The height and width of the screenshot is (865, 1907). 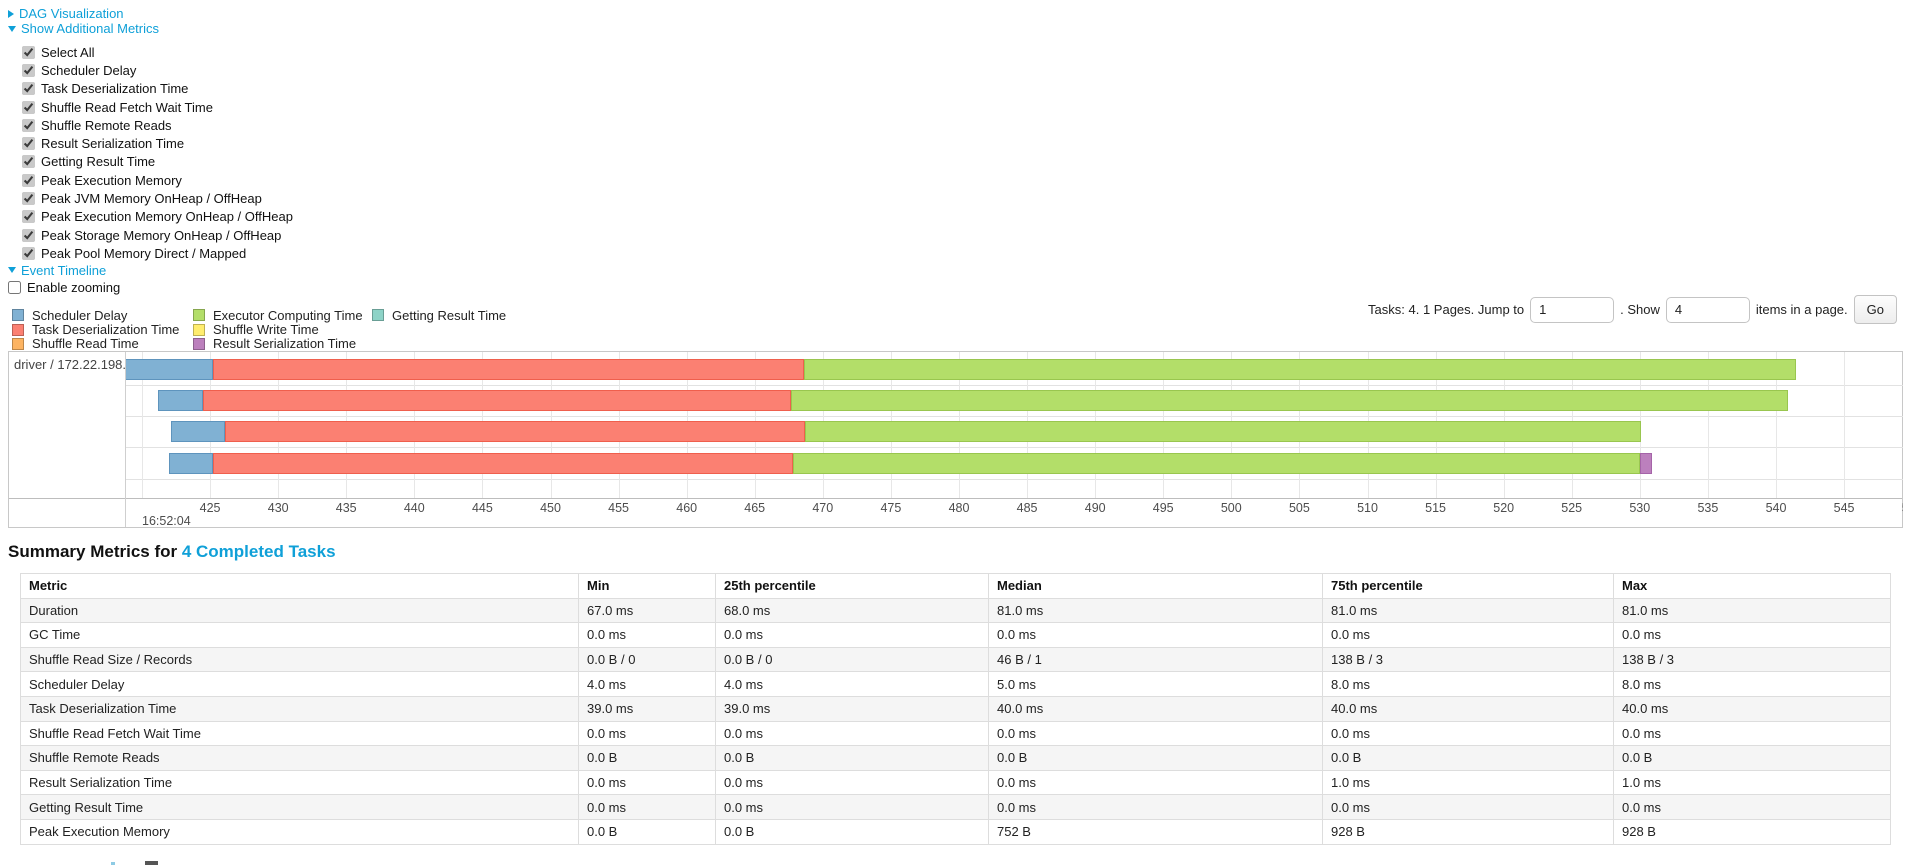 What do you see at coordinates (157, 253) in the screenshot?
I see `metric-checkbox-item: Peak Pool Memory Direct / Mapped` at bounding box center [157, 253].